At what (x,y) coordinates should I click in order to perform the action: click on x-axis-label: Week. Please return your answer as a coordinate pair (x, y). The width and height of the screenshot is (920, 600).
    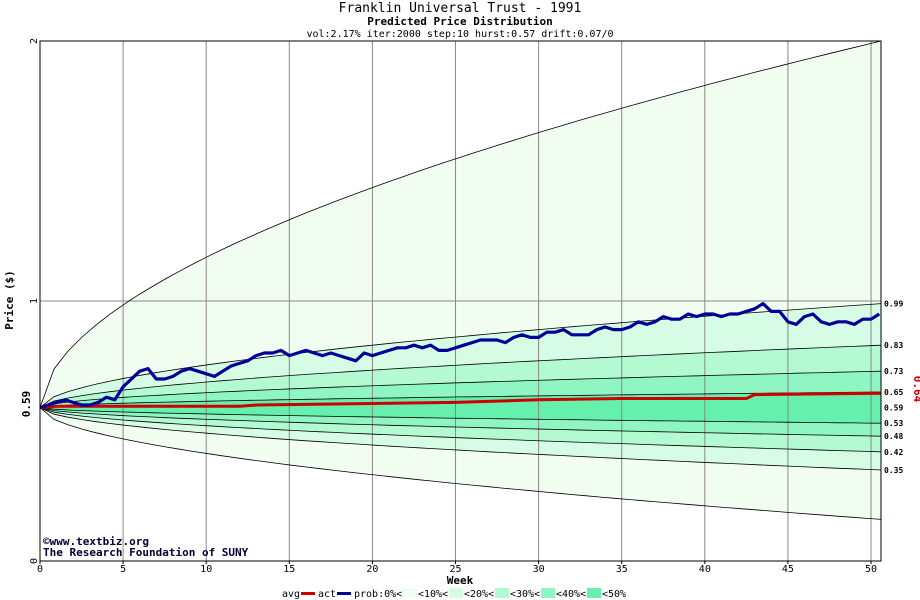
    Looking at the image, I should click on (460, 580).